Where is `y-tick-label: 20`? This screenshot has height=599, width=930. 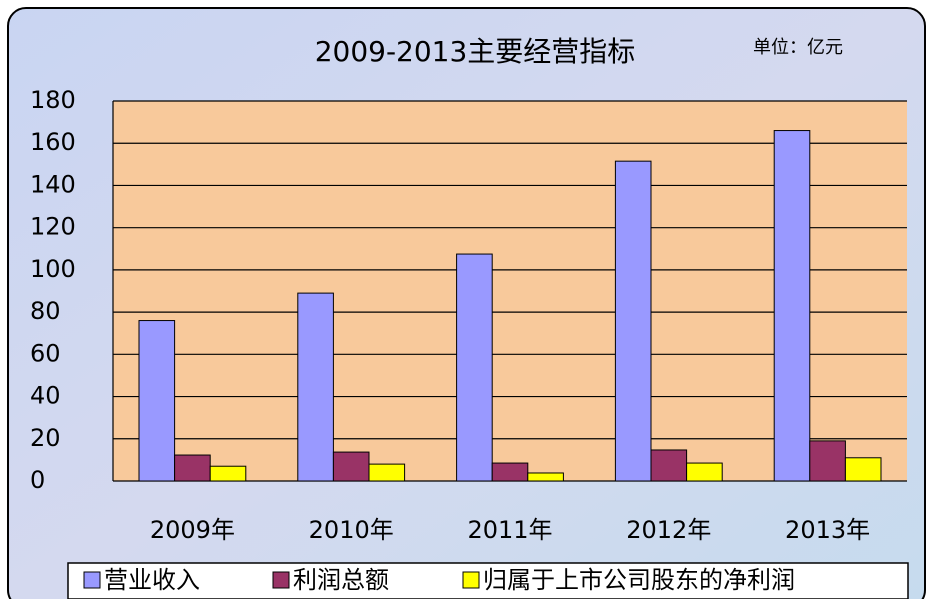
y-tick-label: 20 is located at coordinates (45, 438).